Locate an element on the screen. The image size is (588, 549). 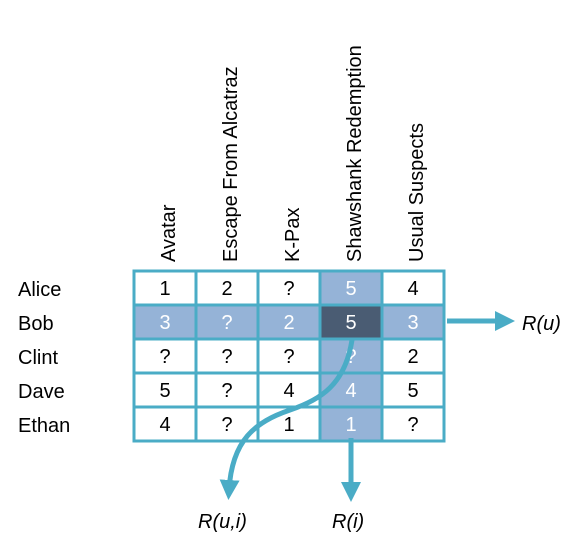
user-label-dave: Dave is located at coordinates (41, 392).